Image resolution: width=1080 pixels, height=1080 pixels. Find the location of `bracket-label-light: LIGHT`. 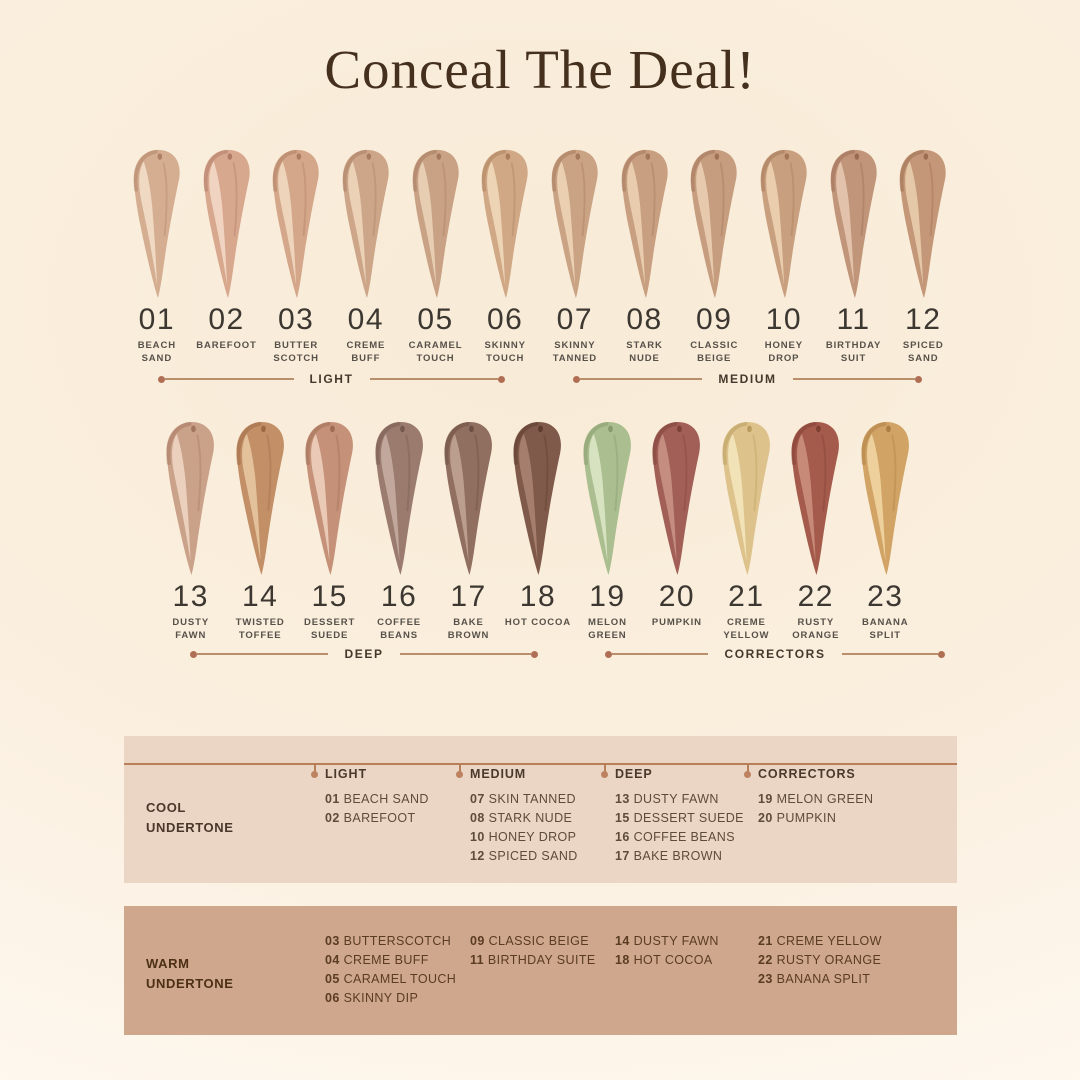

bracket-label-light: LIGHT is located at coordinates (331, 379).